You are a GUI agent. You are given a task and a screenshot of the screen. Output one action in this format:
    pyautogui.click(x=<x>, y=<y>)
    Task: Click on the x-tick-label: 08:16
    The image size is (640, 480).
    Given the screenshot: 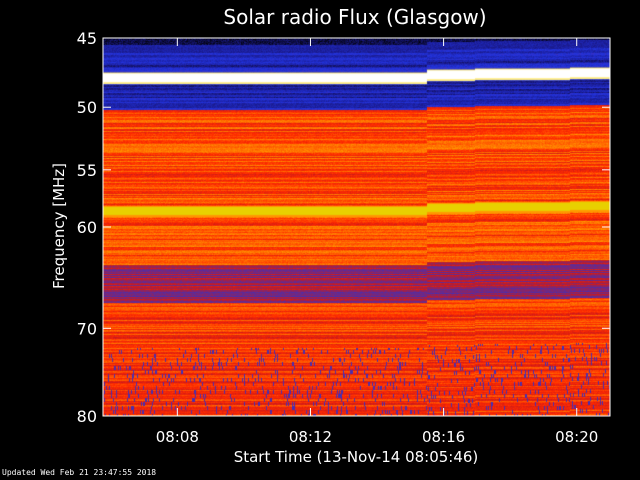 What is the action you would take?
    pyautogui.click(x=443, y=437)
    